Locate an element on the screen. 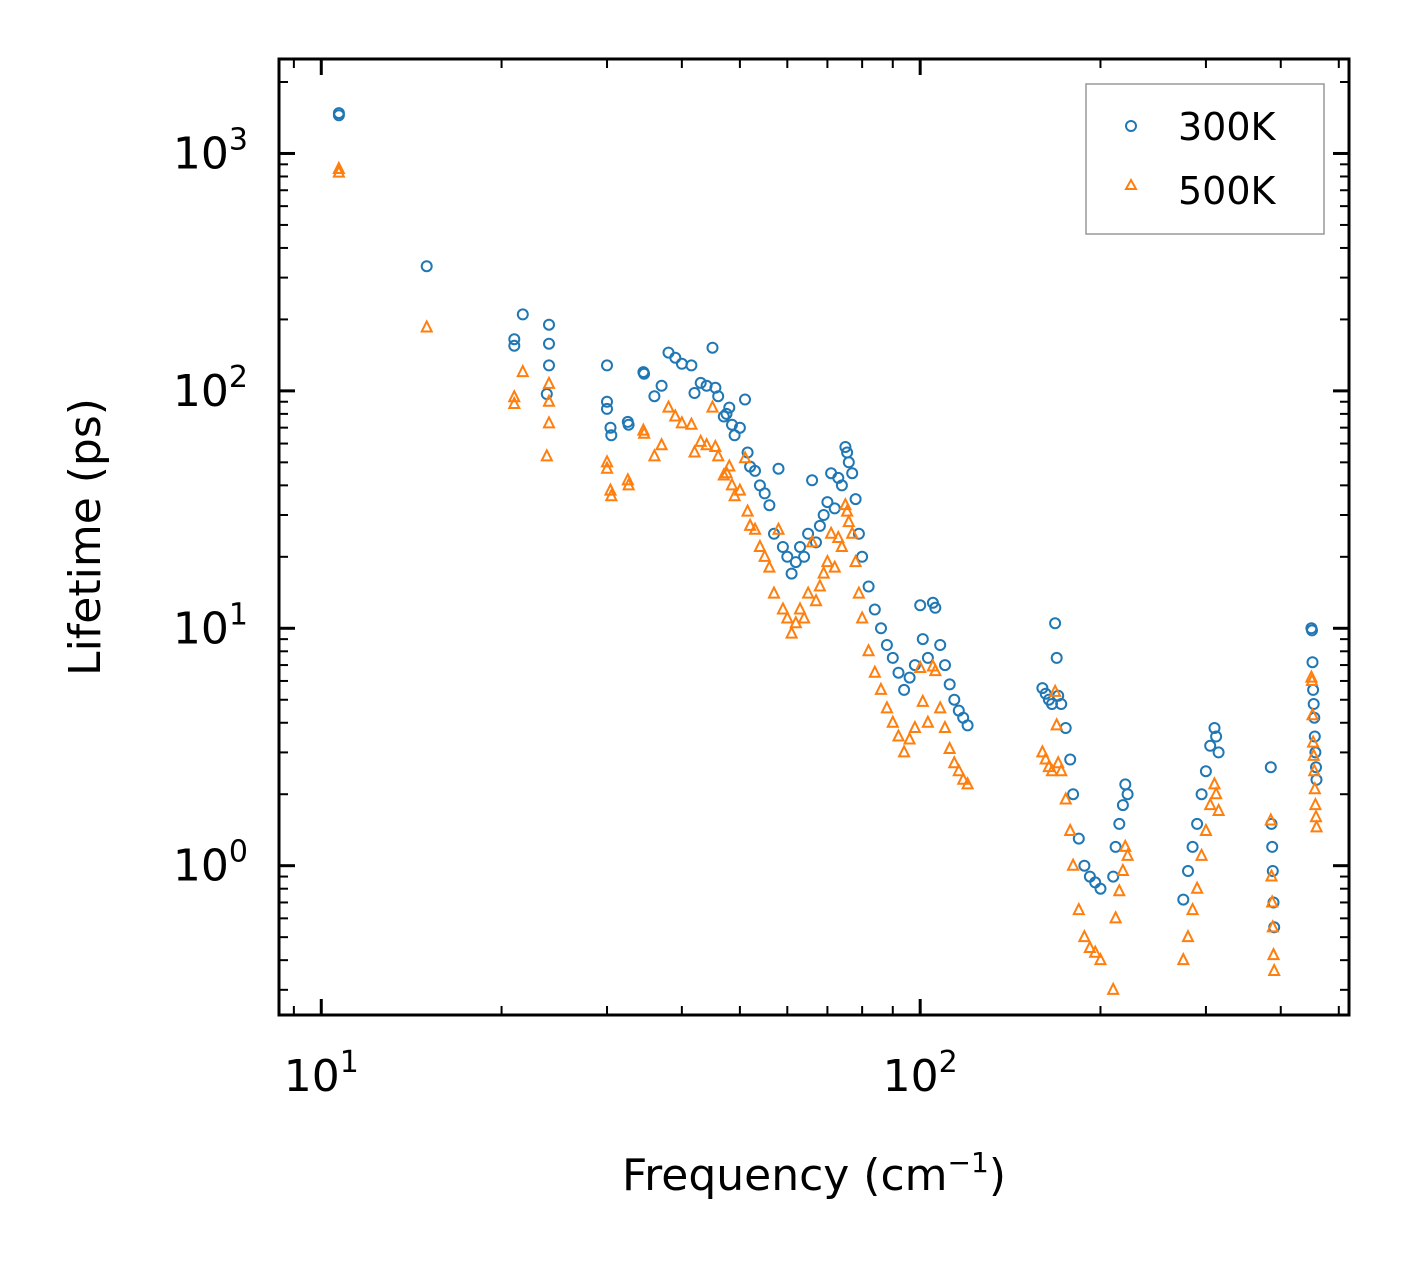 The height and width of the screenshot is (1265, 1408). x-axis-label: Frequency (cm−1) is located at coordinates (814, 1173).